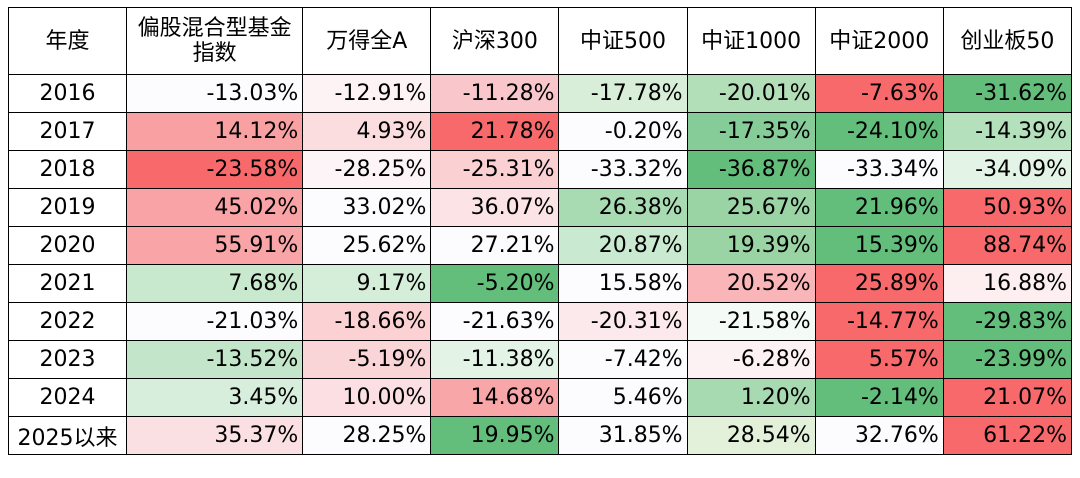  Describe the element at coordinates (215, 169) in the screenshot. I see `return-cell: -23.58%` at that location.